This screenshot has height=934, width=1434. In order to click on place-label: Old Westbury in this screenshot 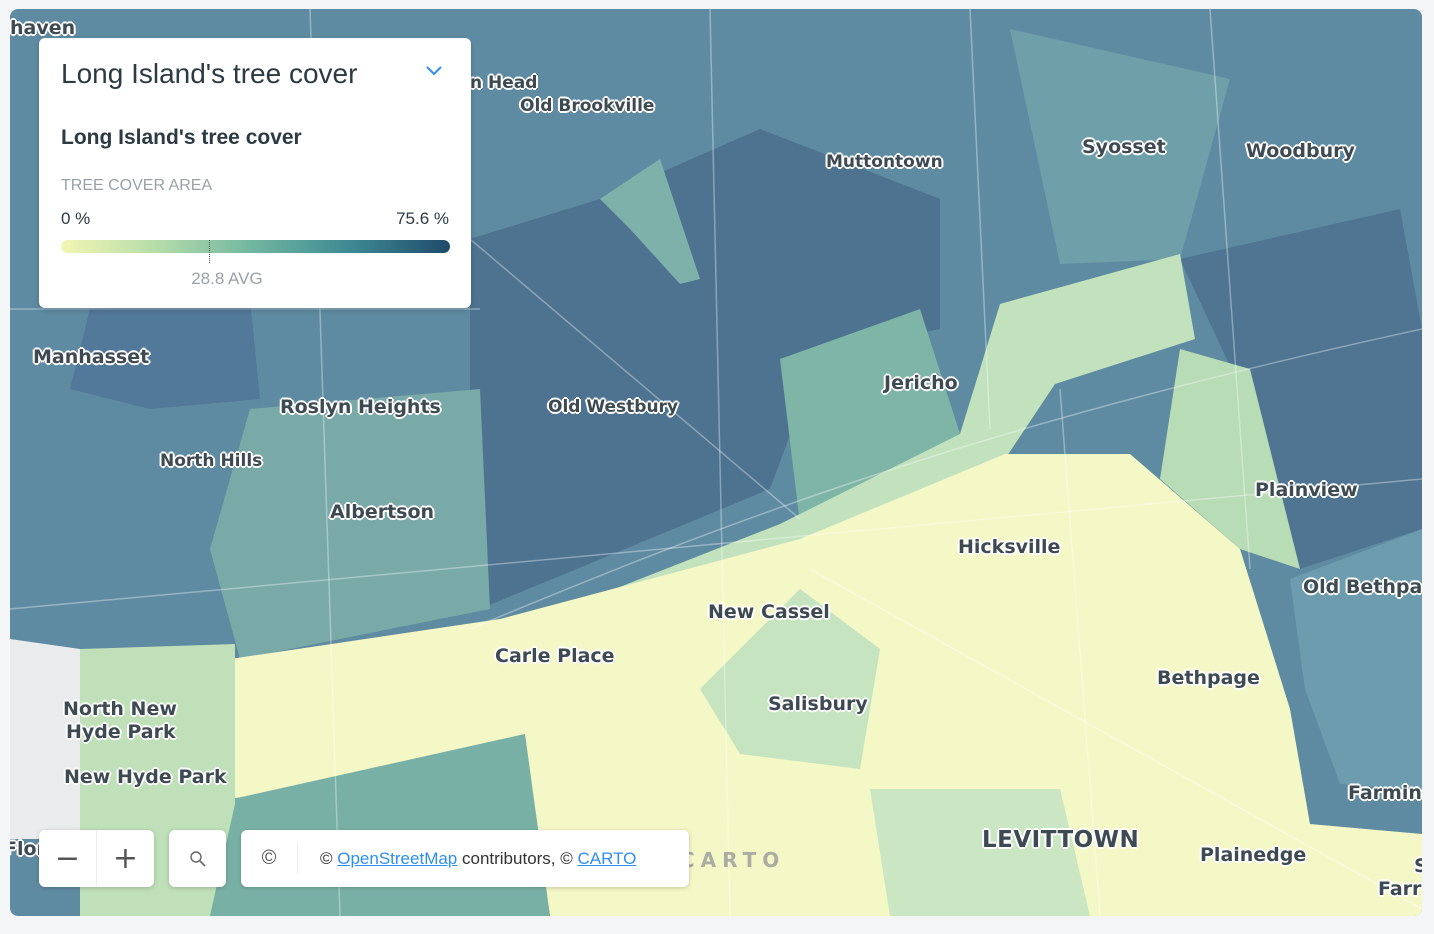, I will do `click(613, 407)`.